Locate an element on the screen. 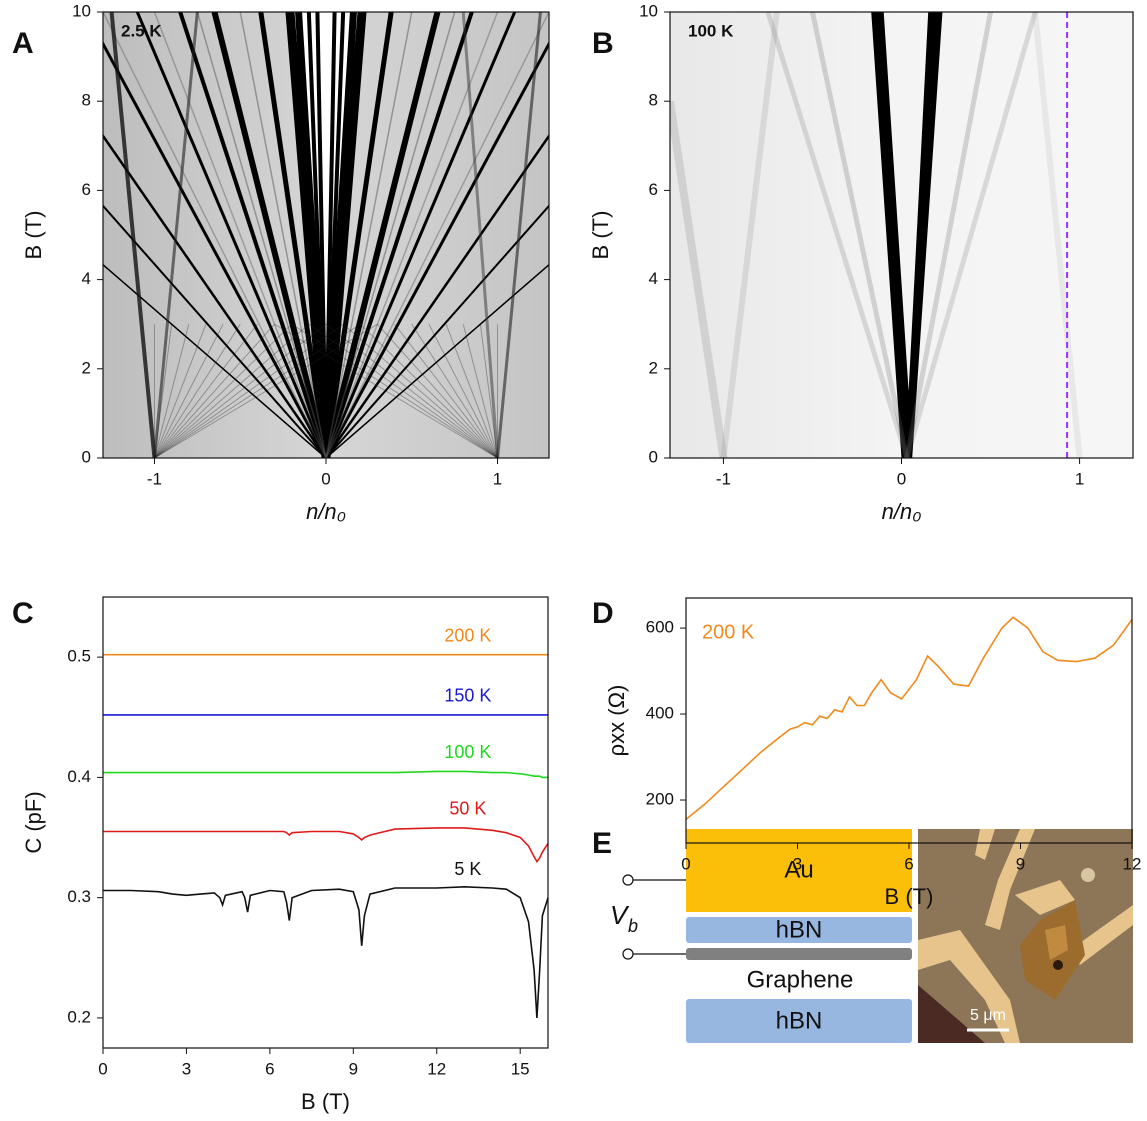 Image resolution: width=1147 pixels, height=1121 pixels. graphene-layer is located at coordinates (799, 954).